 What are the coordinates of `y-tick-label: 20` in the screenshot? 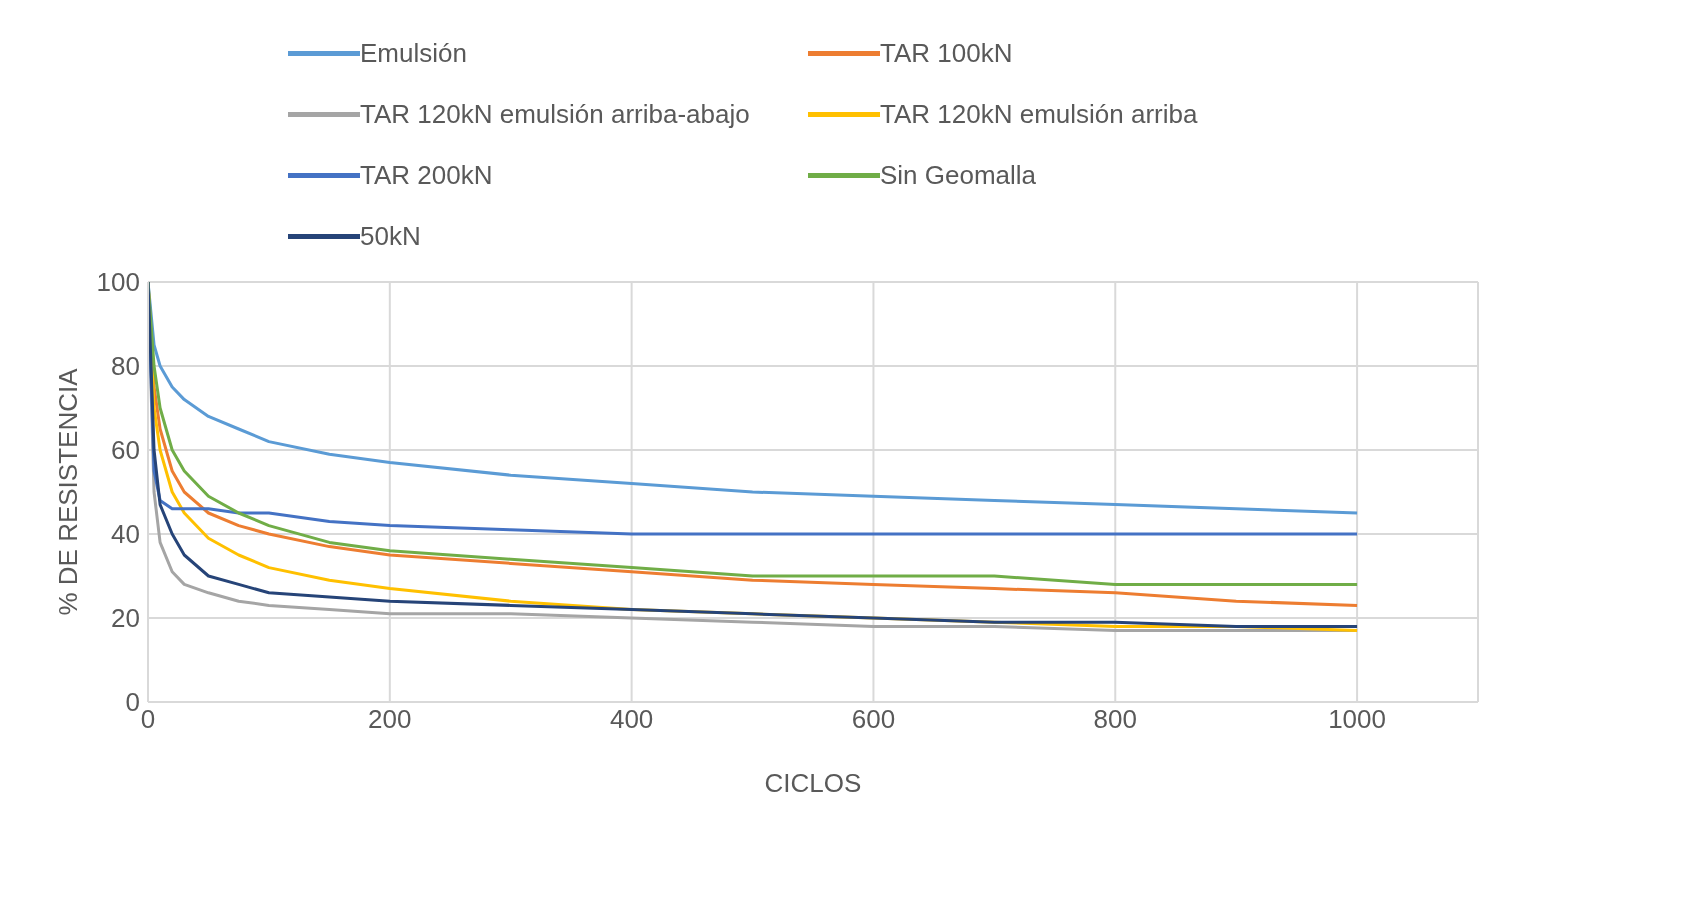 It's located at (125, 618).